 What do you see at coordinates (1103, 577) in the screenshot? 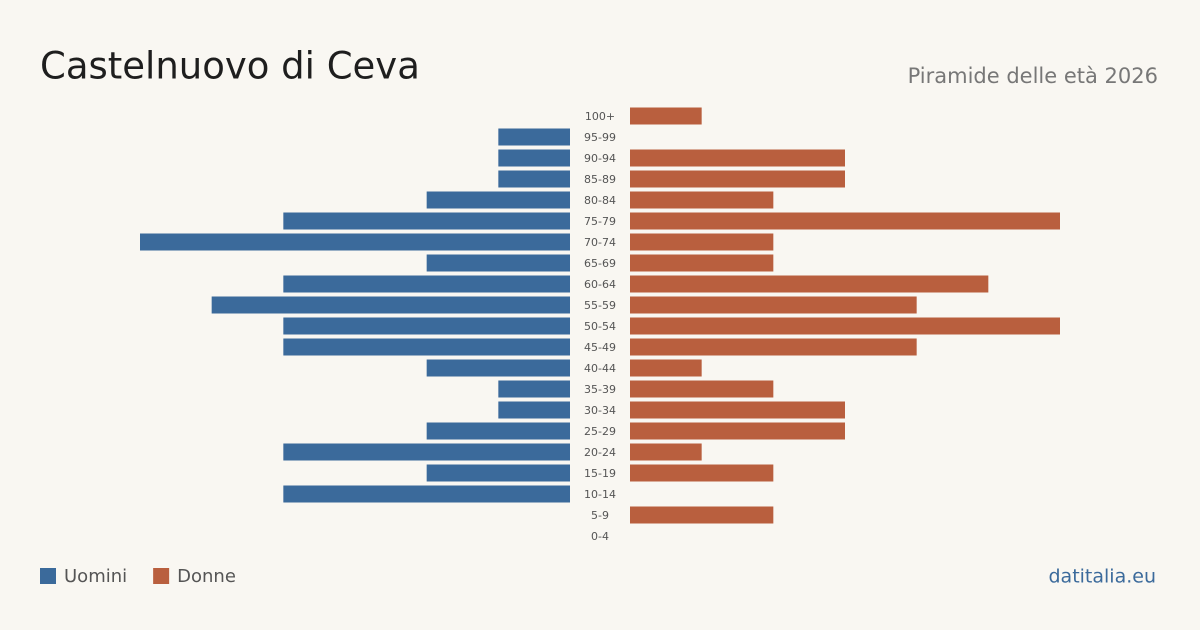
I see `source: datitalia.eu` at bounding box center [1103, 577].